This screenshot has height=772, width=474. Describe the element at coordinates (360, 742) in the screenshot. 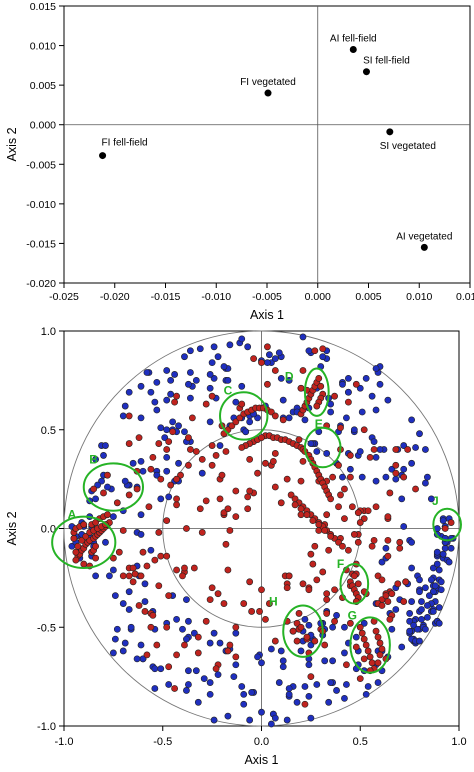

I see `x-tick-label: 0.5` at that location.